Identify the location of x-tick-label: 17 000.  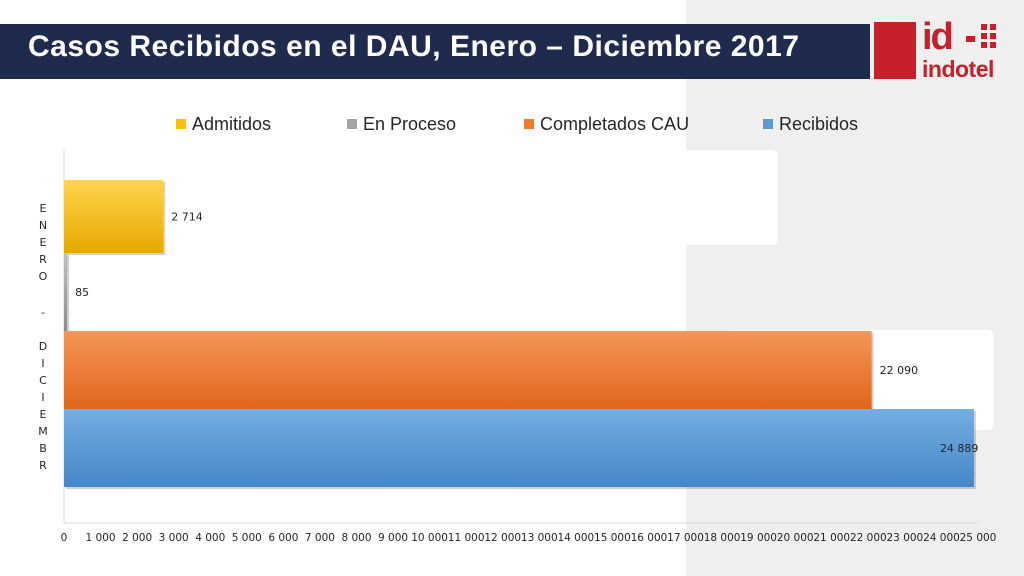
(685, 538).